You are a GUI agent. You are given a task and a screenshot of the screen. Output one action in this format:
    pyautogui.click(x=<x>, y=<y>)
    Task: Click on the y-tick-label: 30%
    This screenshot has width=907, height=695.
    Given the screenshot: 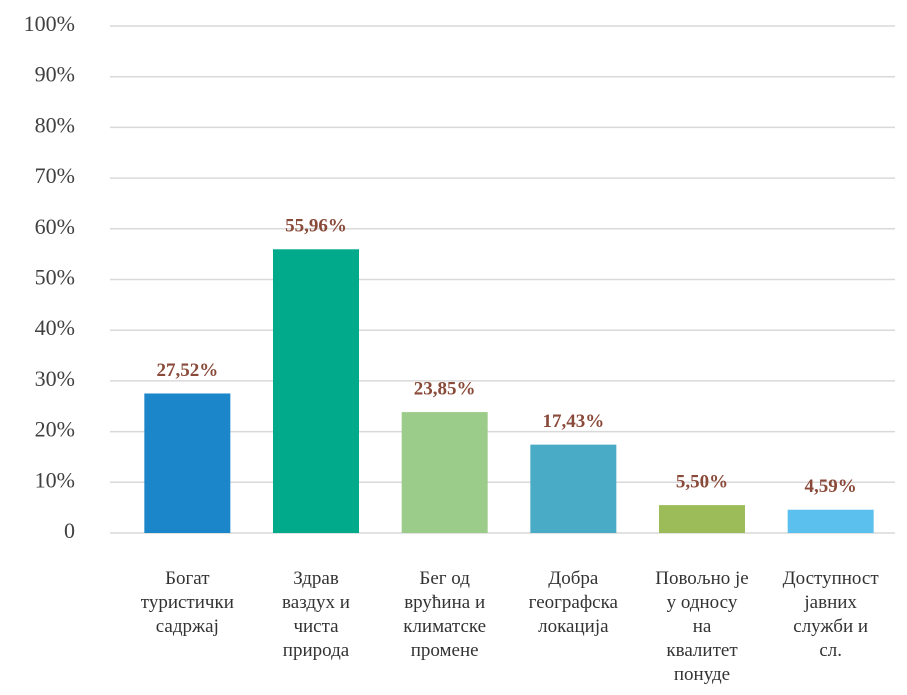 What is the action you would take?
    pyautogui.click(x=55, y=378)
    